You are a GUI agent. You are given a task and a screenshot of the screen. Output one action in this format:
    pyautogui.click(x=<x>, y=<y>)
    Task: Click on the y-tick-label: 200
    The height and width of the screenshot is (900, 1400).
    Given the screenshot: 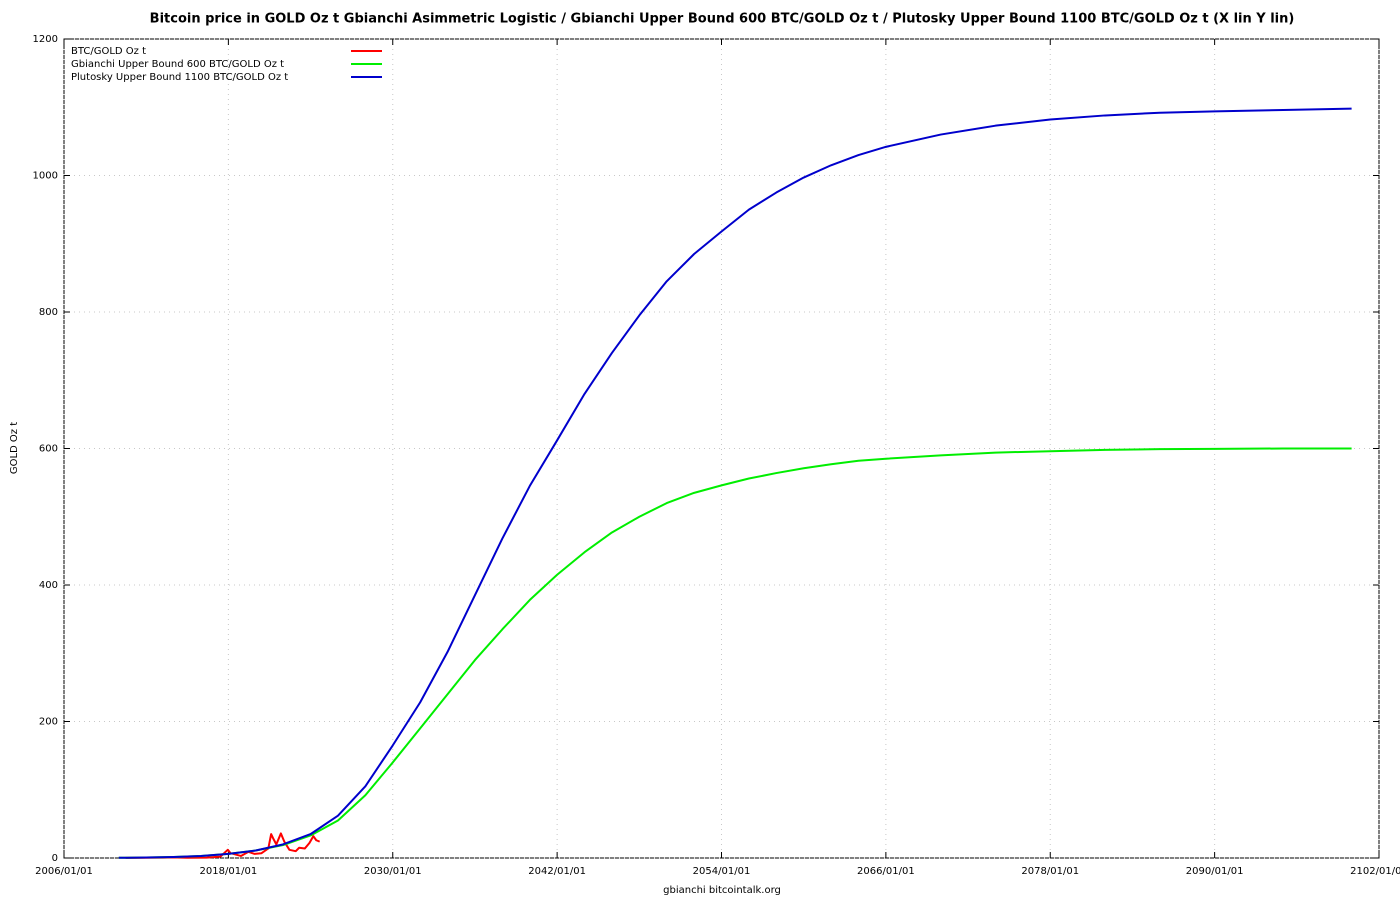 What is the action you would take?
    pyautogui.click(x=48, y=722)
    